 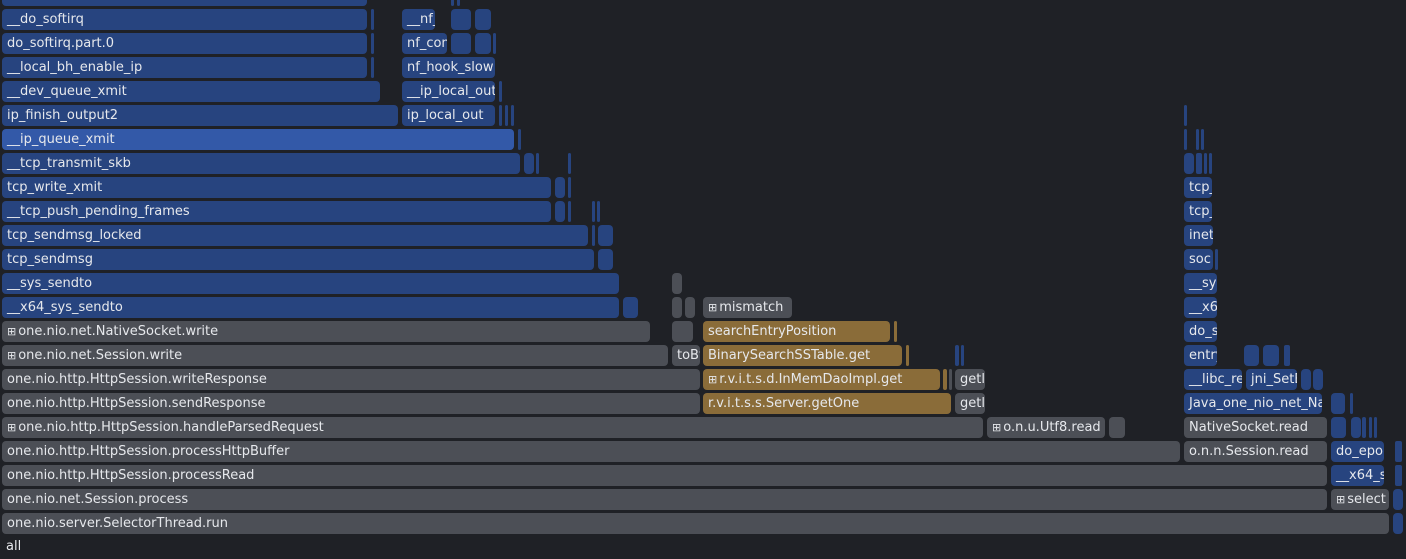 What do you see at coordinates (351, 403) in the screenshot?
I see `stack-frame: one.nio.http.HttpSession.sendResponse` at bounding box center [351, 403].